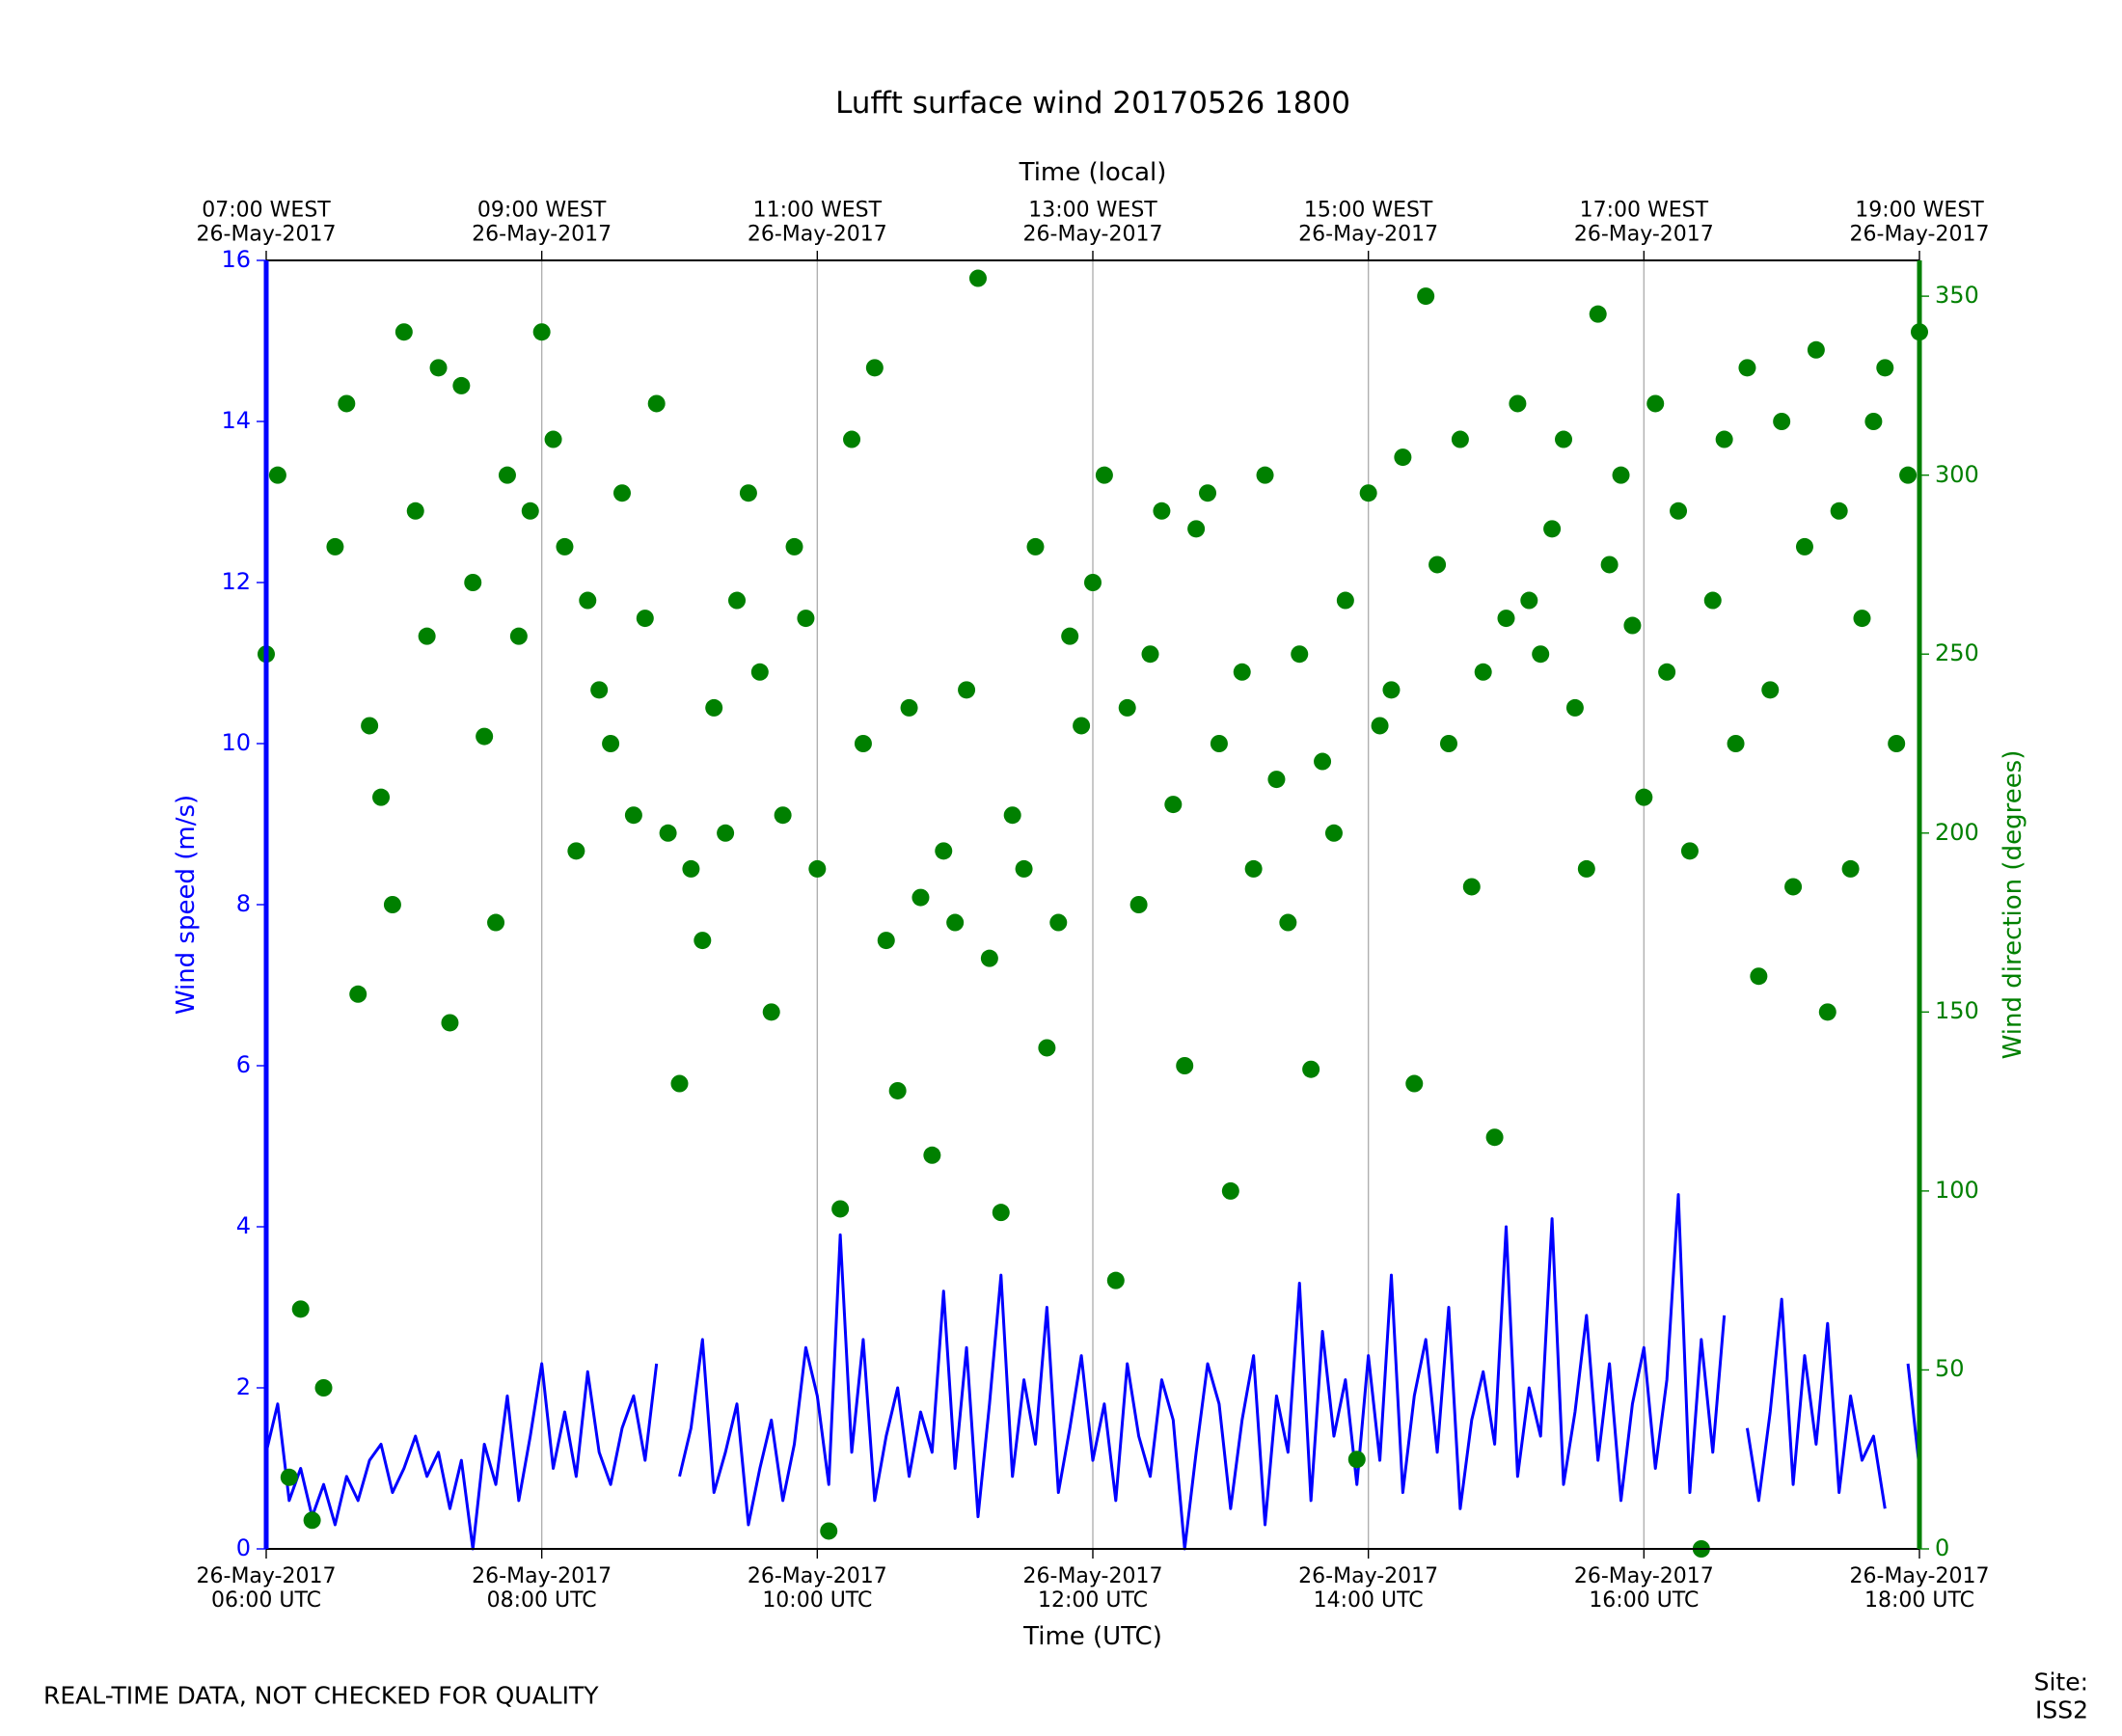  What do you see at coordinates (1943, 1548) in the screenshot?
I see `y2-tick-label: 0` at bounding box center [1943, 1548].